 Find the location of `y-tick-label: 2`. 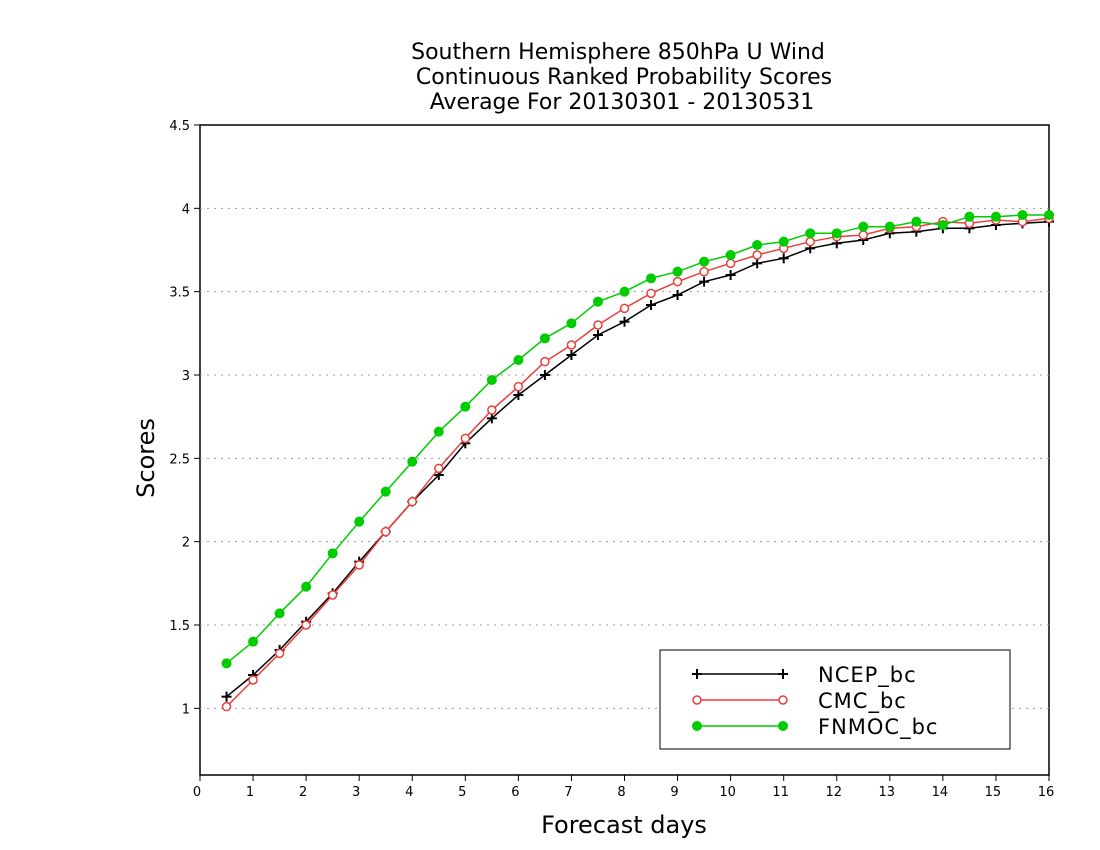

y-tick-label: 2 is located at coordinates (186, 543).